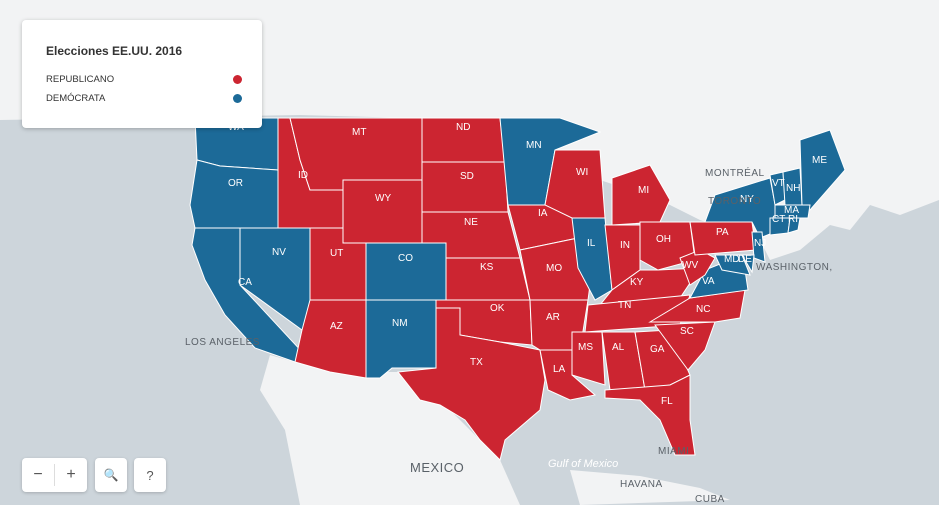  I want to click on label-MA: MA, so click(791, 210).